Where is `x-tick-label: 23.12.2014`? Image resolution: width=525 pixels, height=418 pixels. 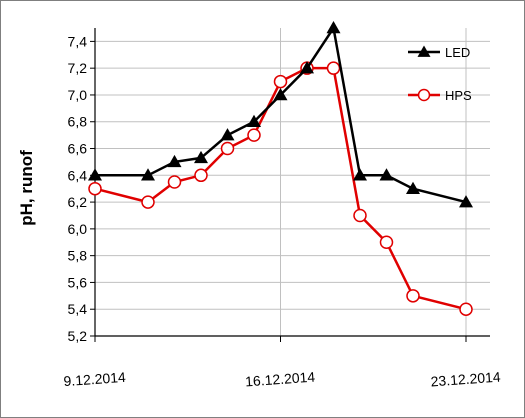
x-tick-label: 23.12.2014 is located at coordinates (465, 379).